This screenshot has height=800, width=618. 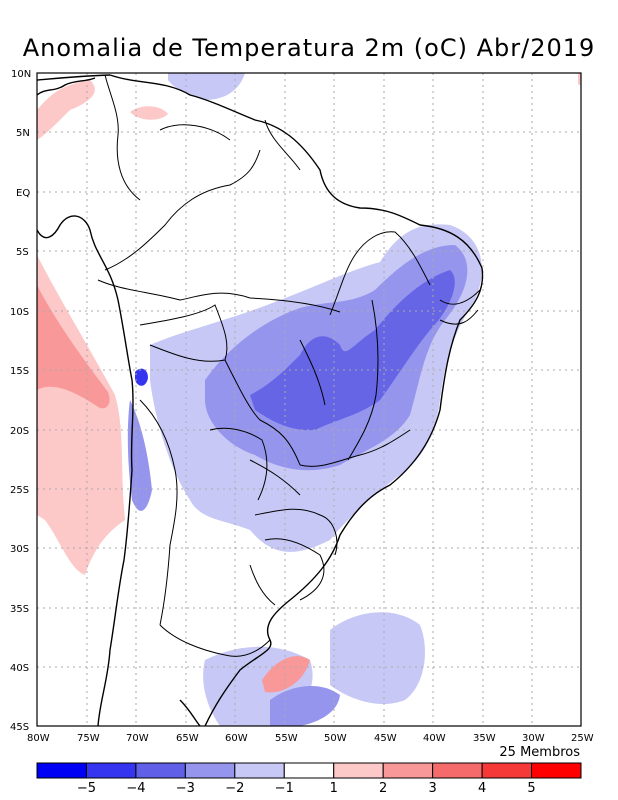 What do you see at coordinates (434, 738) in the screenshot?
I see `lon-label: 40W` at bounding box center [434, 738].